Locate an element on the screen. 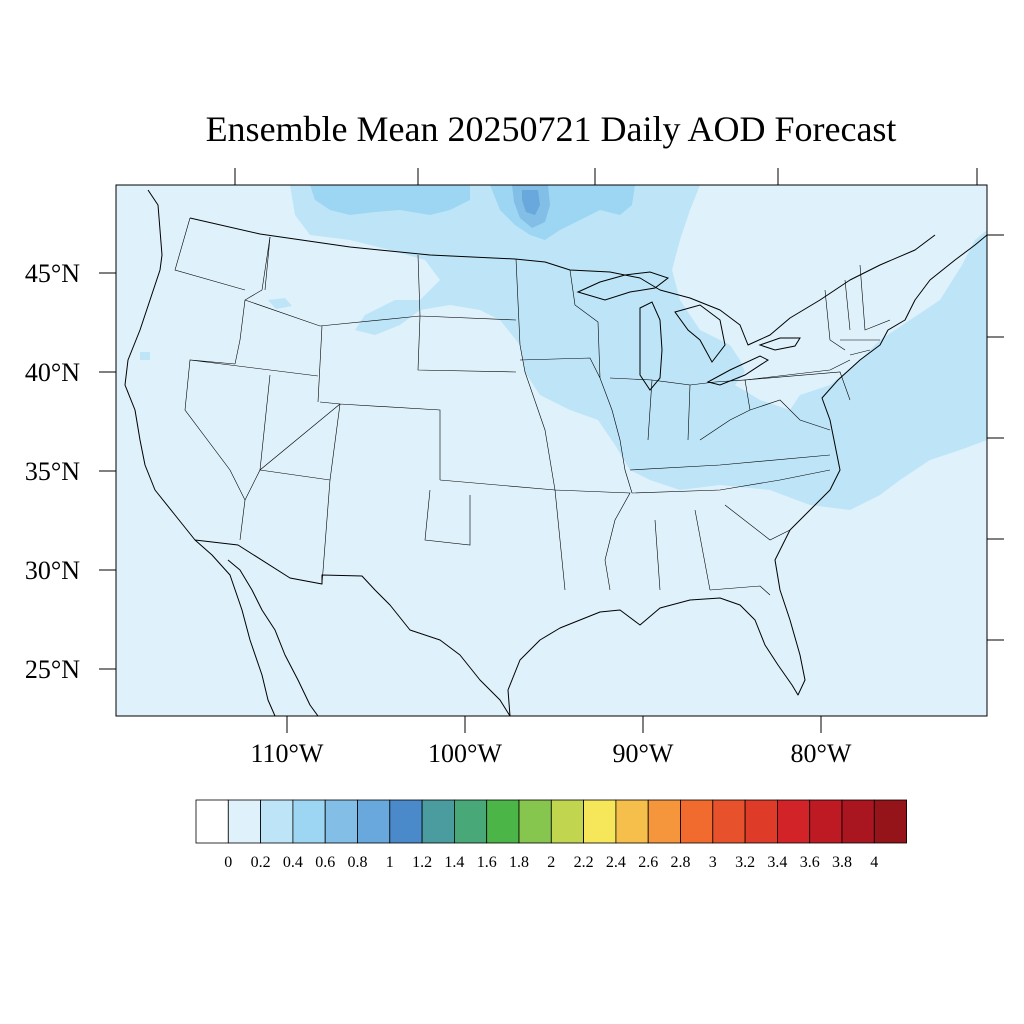 This screenshot has width=1024, height=1024. colorbar-label: 0.6 is located at coordinates (325, 862).